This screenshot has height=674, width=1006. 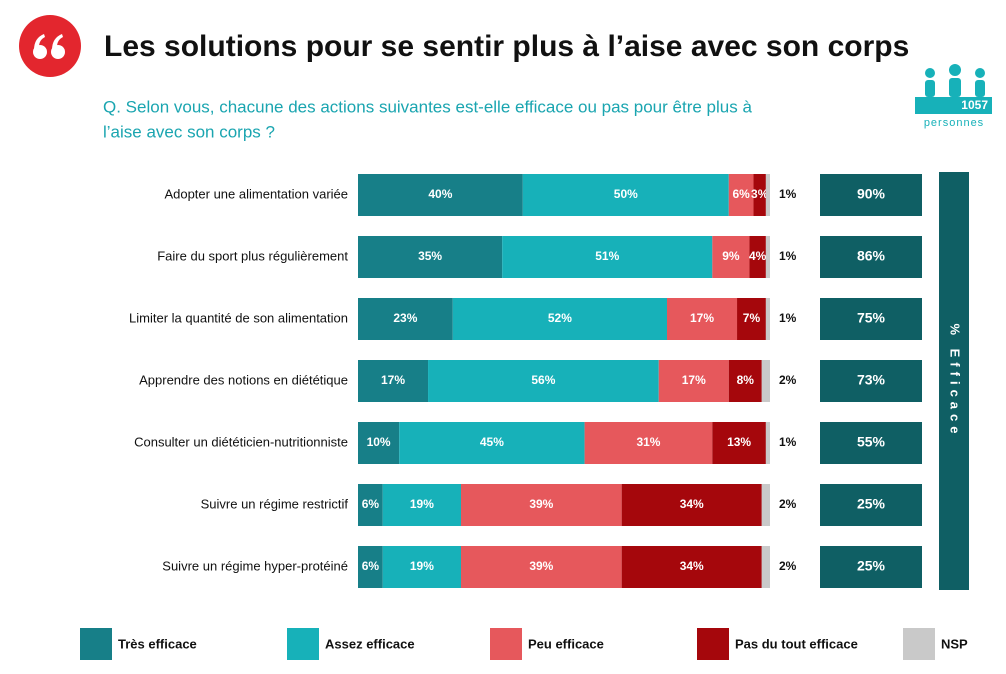 What do you see at coordinates (741, 194) in the screenshot?
I see `value-label: 6%` at bounding box center [741, 194].